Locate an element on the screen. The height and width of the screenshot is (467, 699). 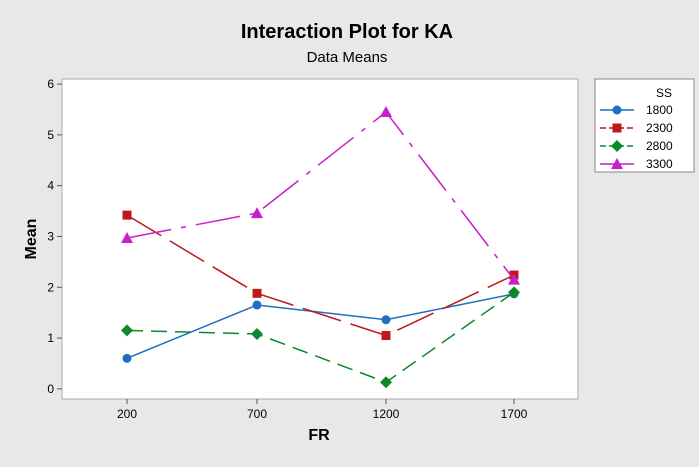
legend-item-1800: 1800 is located at coordinates (636, 110).